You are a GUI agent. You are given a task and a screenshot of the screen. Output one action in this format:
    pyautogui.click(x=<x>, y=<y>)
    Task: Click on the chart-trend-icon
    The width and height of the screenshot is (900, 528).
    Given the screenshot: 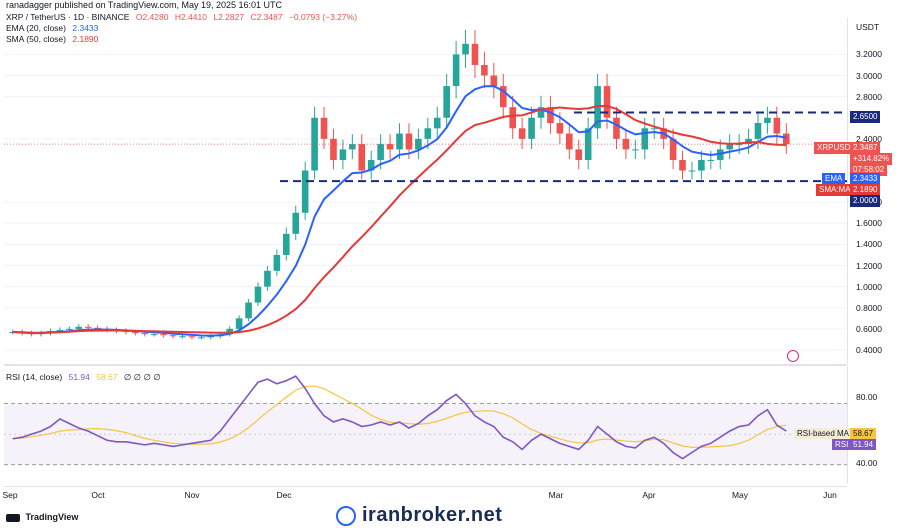 What is the action you would take?
    pyautogui.click(x=346, y=516)
    